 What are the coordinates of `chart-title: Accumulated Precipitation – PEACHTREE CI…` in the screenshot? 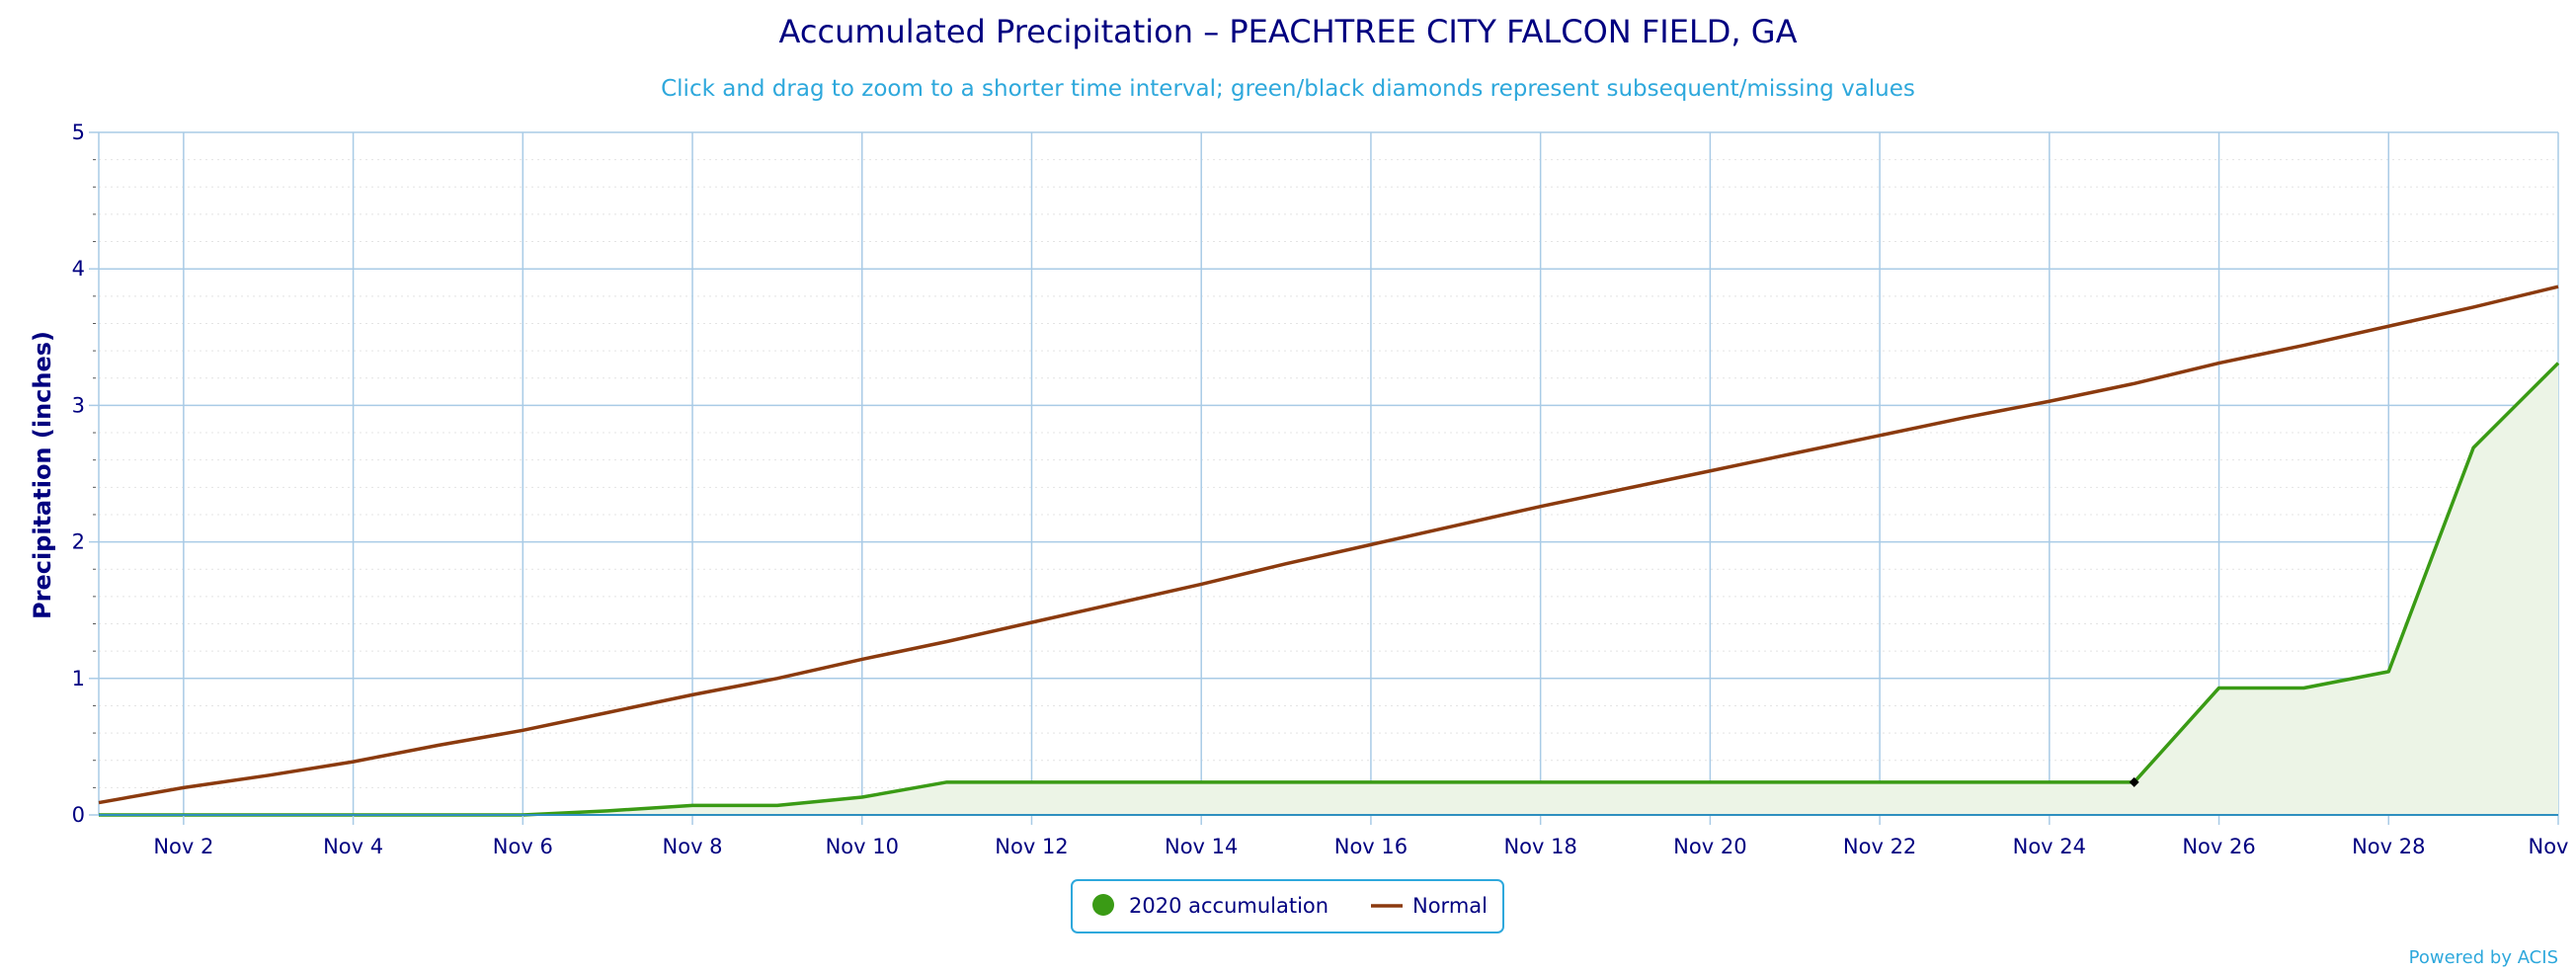 It's located at (1288, 31).